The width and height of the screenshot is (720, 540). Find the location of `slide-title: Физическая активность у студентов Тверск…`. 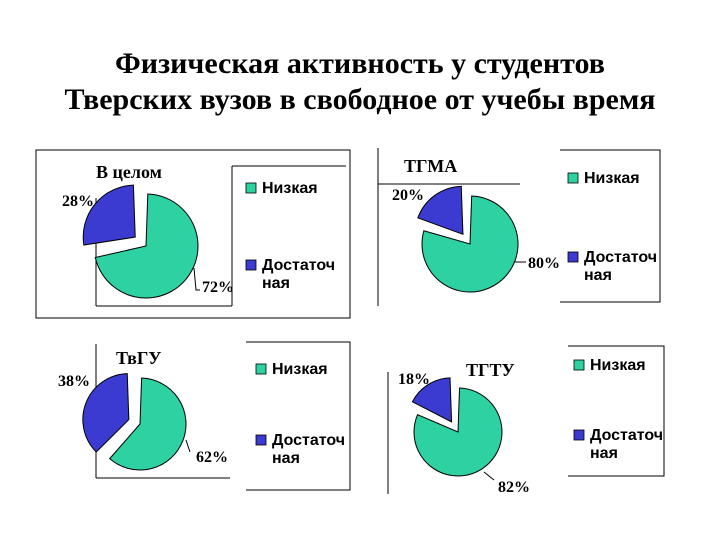

slide-title: Физическая активность у студентов Тверск… is located at coordinates (360, 82).